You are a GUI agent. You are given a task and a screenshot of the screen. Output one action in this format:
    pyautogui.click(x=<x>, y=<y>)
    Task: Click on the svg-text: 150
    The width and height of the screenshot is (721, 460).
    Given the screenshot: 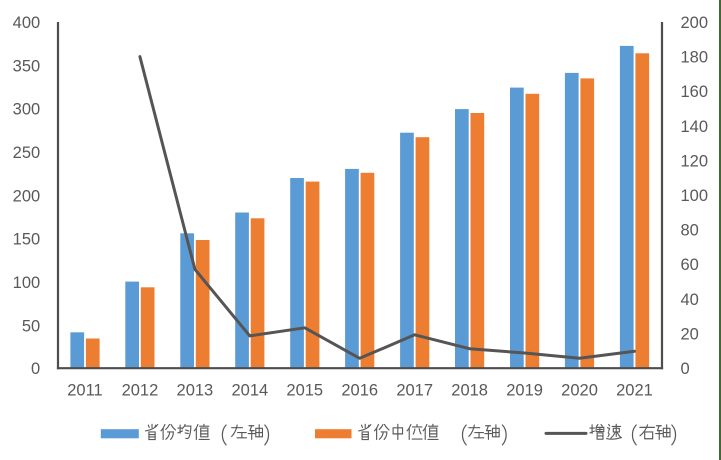 What is the action you would take?
    pyautogui.click(x=27, y=240)
    